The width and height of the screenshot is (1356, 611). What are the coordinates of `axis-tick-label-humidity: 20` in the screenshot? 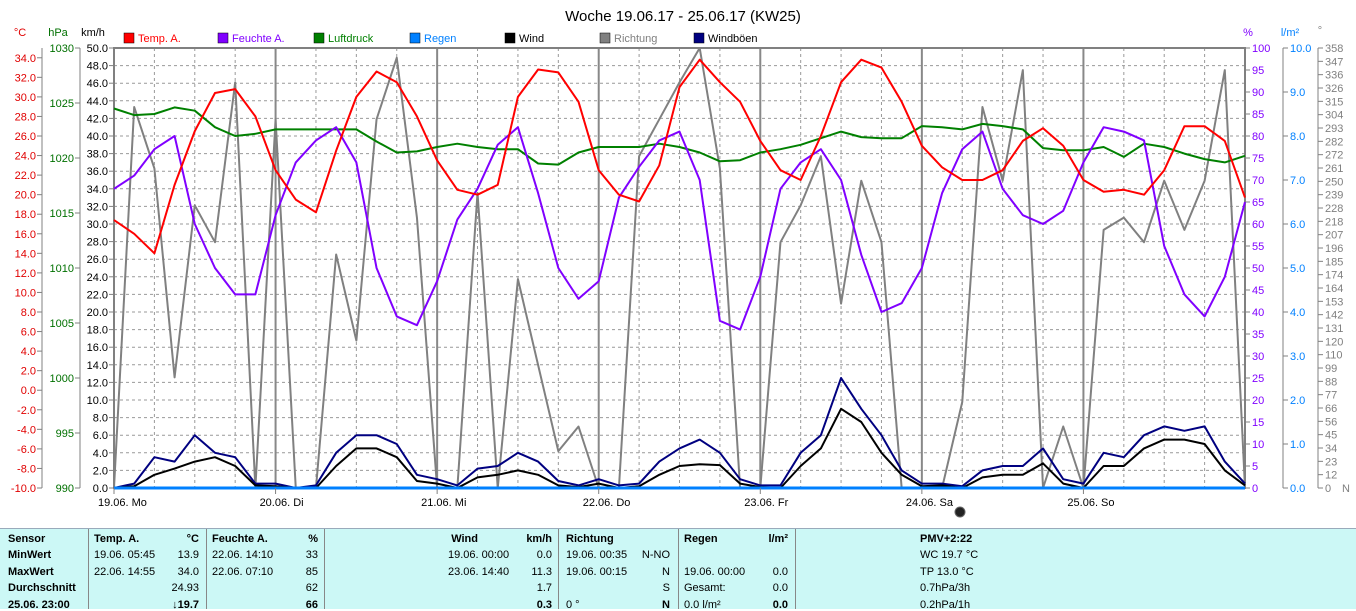 It's located at (1258, 401).